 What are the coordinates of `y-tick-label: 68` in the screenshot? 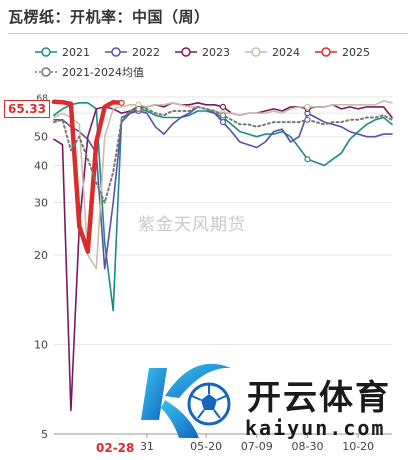 It's located at (43, 99).